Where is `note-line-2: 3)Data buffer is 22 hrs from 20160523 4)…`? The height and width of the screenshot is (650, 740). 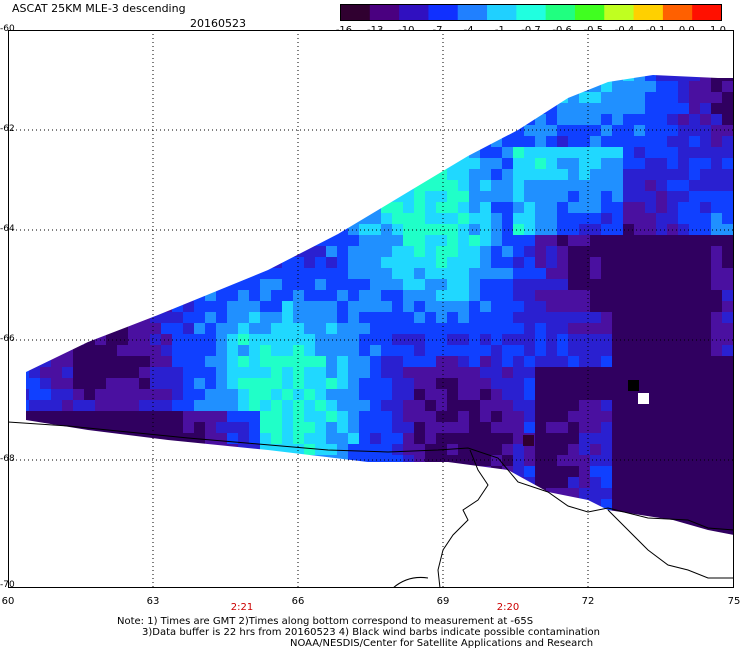
note-line-2: 3)Data buffer is 22 hrs from 20160523 4)… is located at coordinates (371, 632).